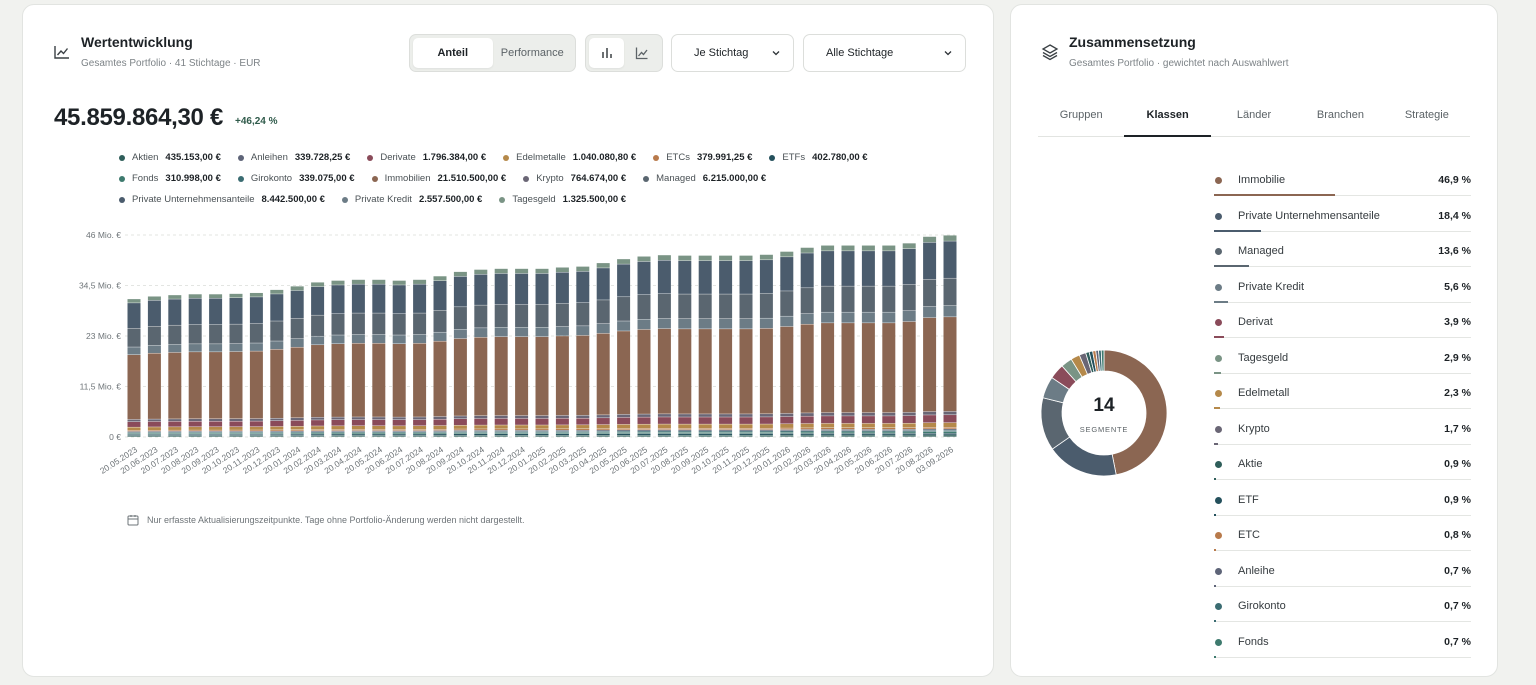 The width and height of the screenshot is (1536, 685). I want to click on allocation-row: Anleihe 0,7 %, so click(1342, 574).